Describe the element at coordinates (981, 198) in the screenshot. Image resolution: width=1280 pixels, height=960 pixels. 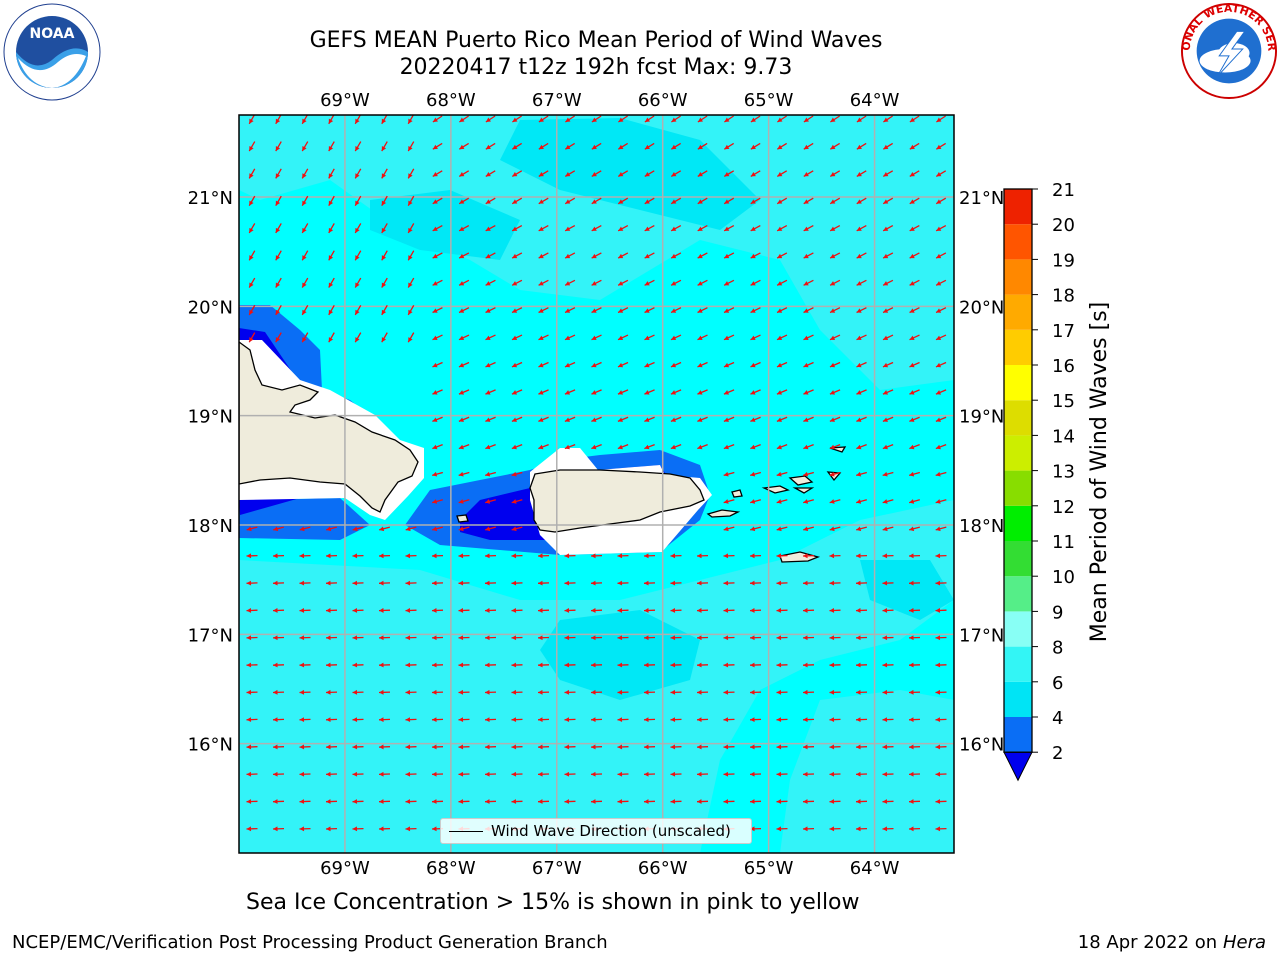
I see `lat-tick-label: 21°N` at that location.